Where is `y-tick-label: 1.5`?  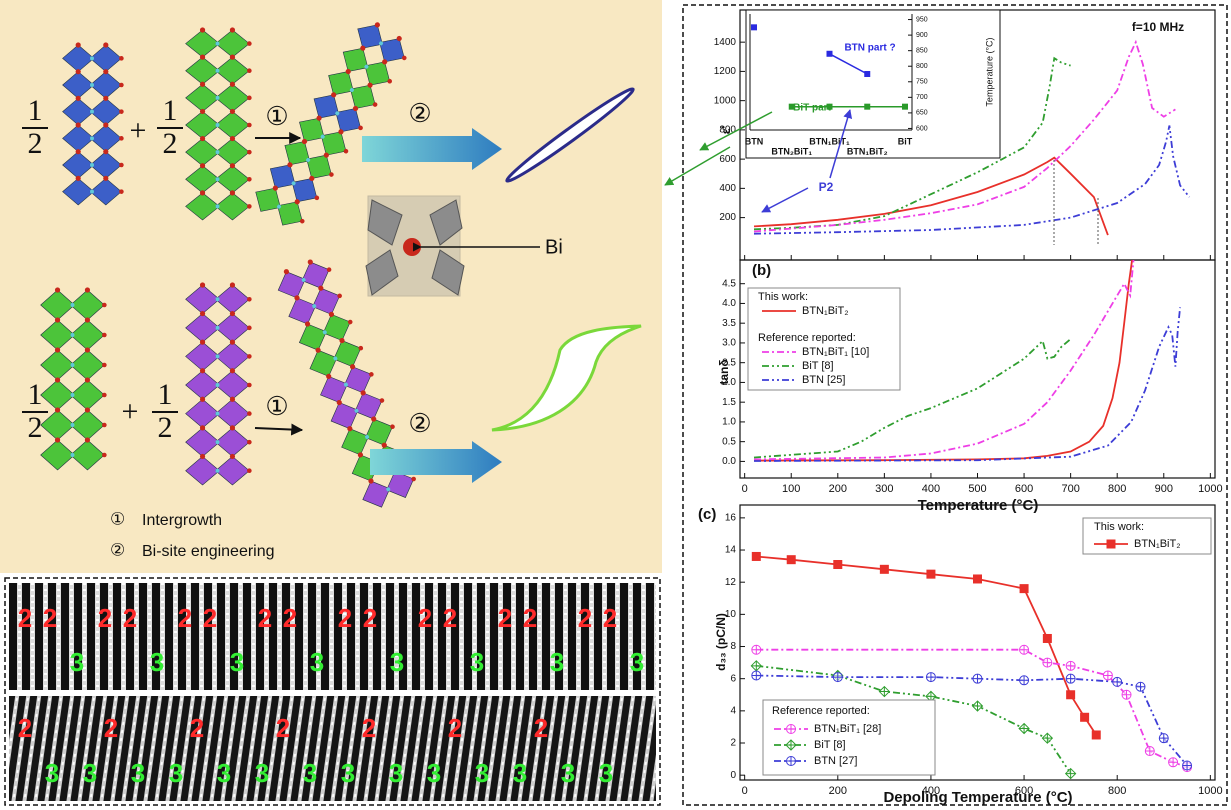
y-tick-label: 1.5 is located at coordinates (729, 402).